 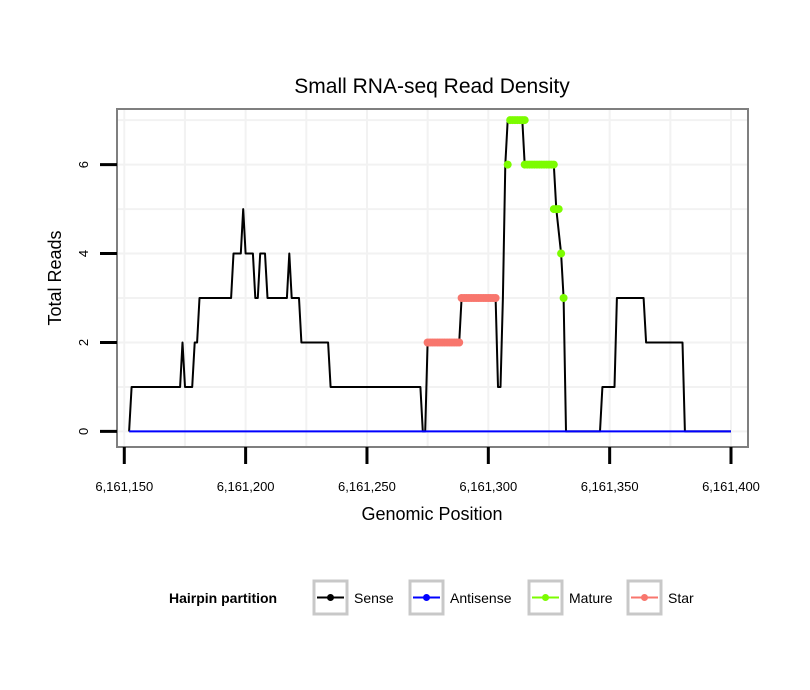 I want to click on y-axis-label: Total Reads, so click(x=55, y=277).